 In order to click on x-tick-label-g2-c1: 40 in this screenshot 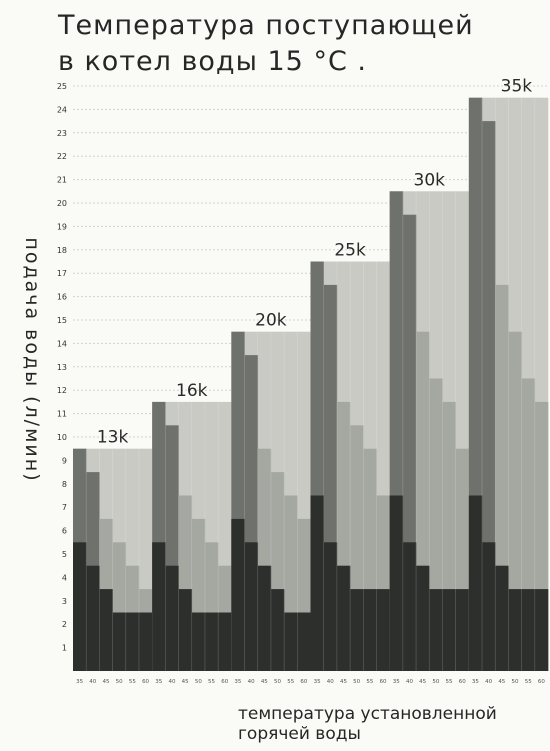, I will do `click(251, 682)`.